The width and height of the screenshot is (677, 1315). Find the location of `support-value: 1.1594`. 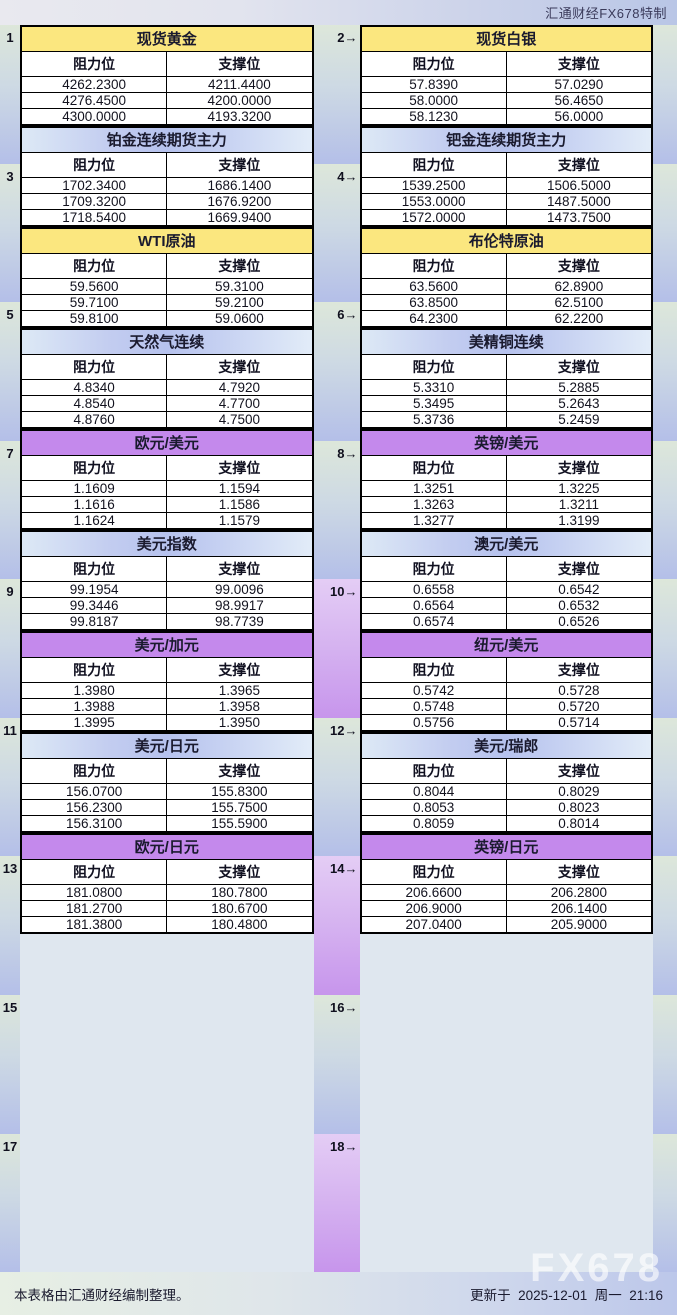

support-value: 1.1594 is located at coordinates (239, 488).